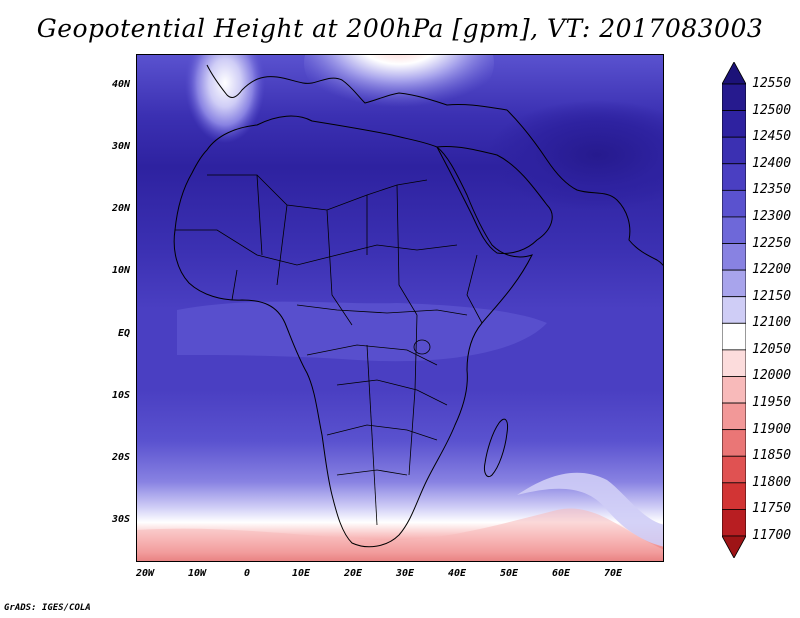 The width and height of the screenshot is (800, 618). I want to click on lon-label-50e: 50E, so click(509, 573).